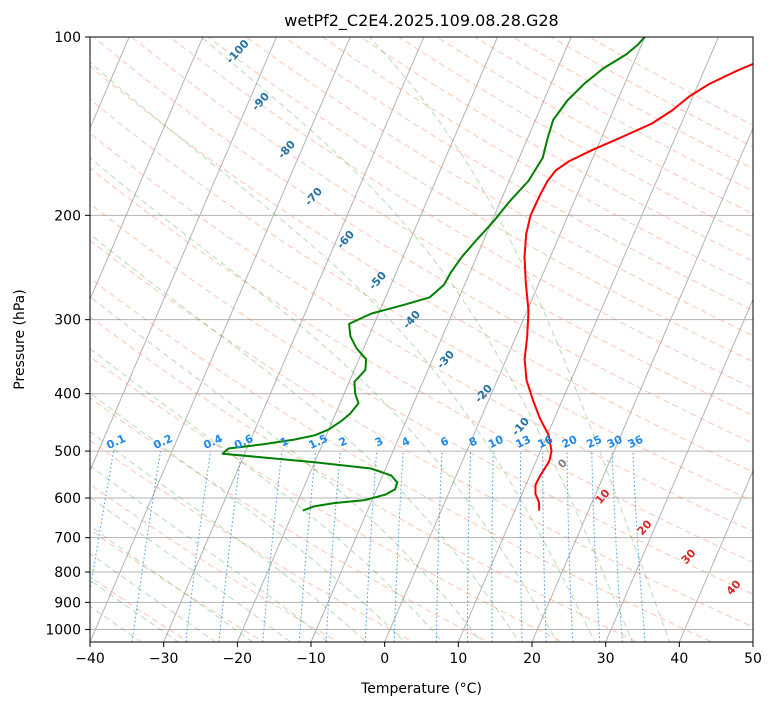 The width and height of the screenshot is (775, 708). What do you see at coordinates (570, 442) in the screenshot?
I see `mixing-ratio-label: 20` at bounding box center [570, 442].